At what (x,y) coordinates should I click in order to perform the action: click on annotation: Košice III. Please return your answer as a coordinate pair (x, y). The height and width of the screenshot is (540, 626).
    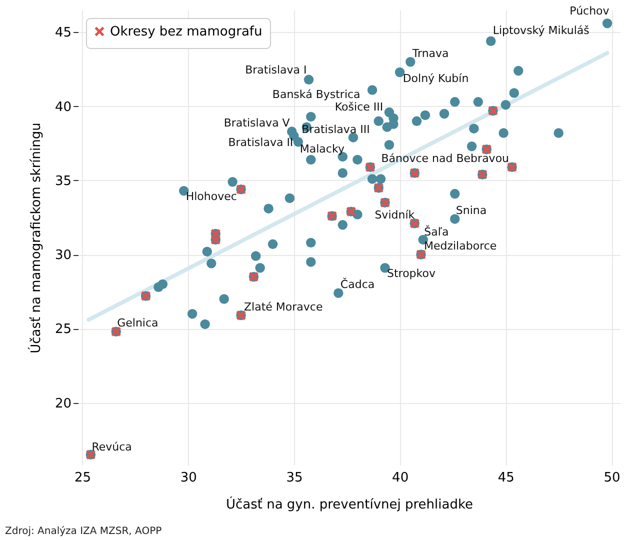
    Looking at the image, I should click on (359, 107).